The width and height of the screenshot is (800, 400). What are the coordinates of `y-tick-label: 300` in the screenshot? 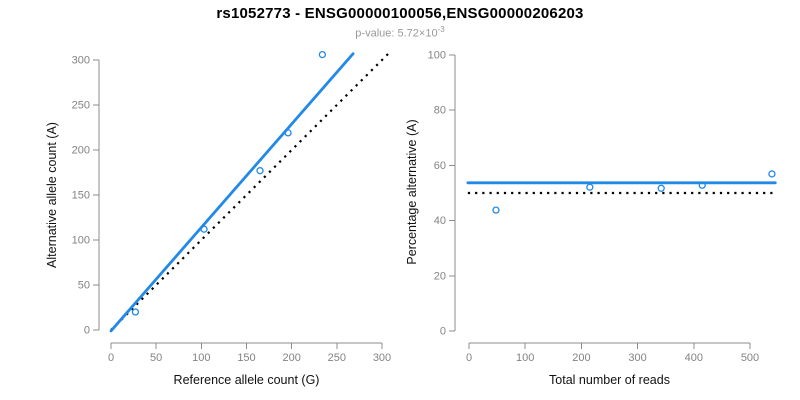 It's located at (81, 61).